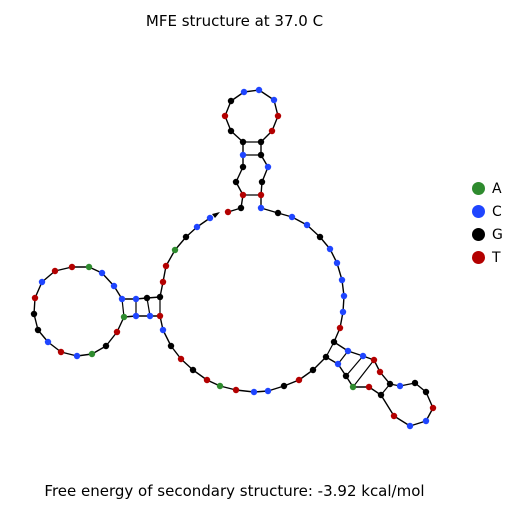 The width and height of the screenshot is (529, 531). I want to click on legend-c-label: C, so click(497, 211).